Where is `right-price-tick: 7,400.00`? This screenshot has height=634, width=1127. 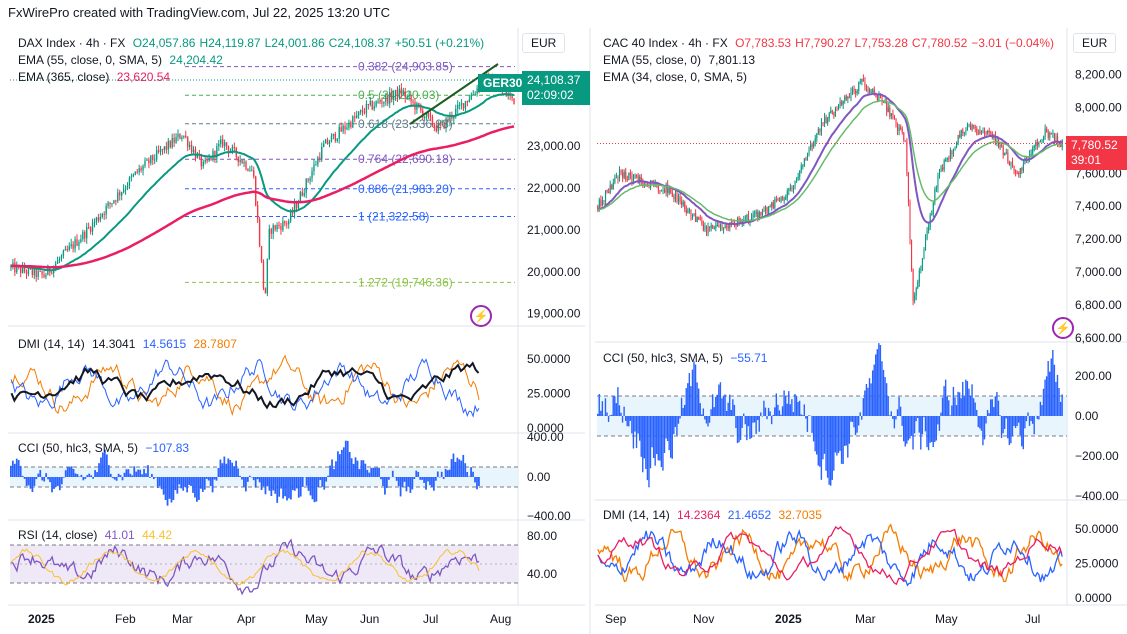
right-price-tick: 7,400.00 is located at coordinates (1098, 206).